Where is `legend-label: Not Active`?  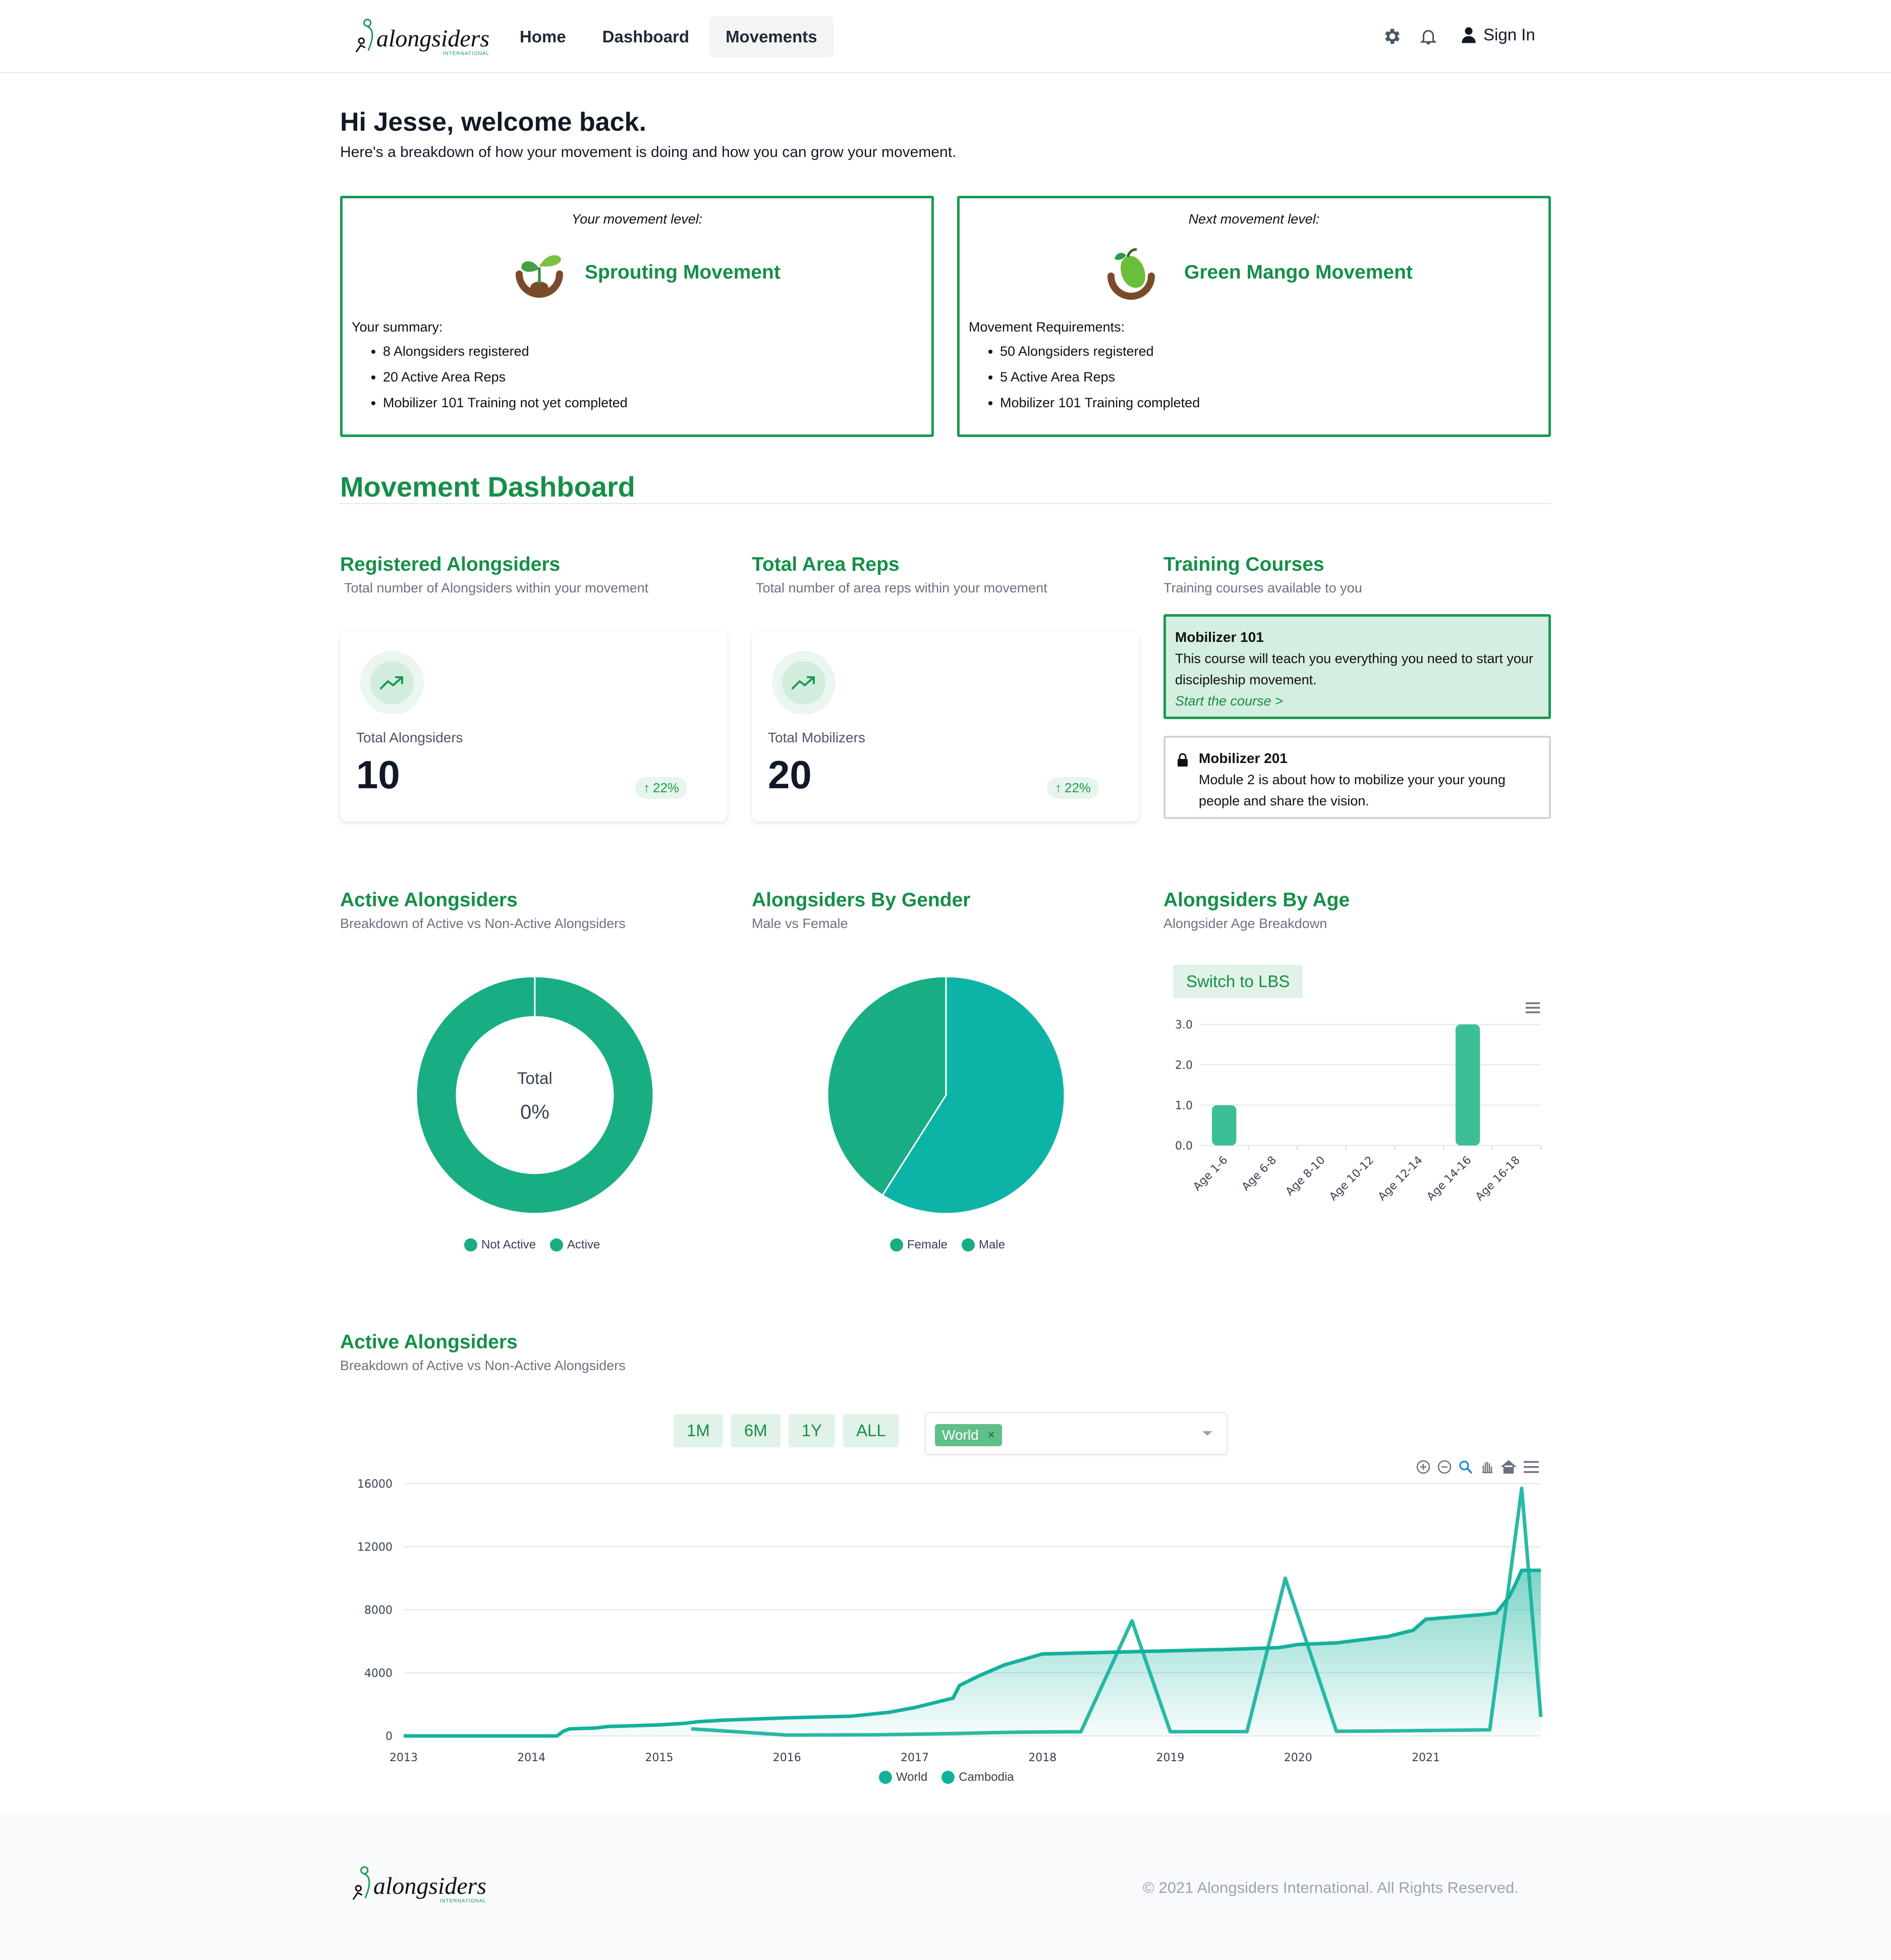 legend-label: Not Active is located at coordinates (508, 1244).